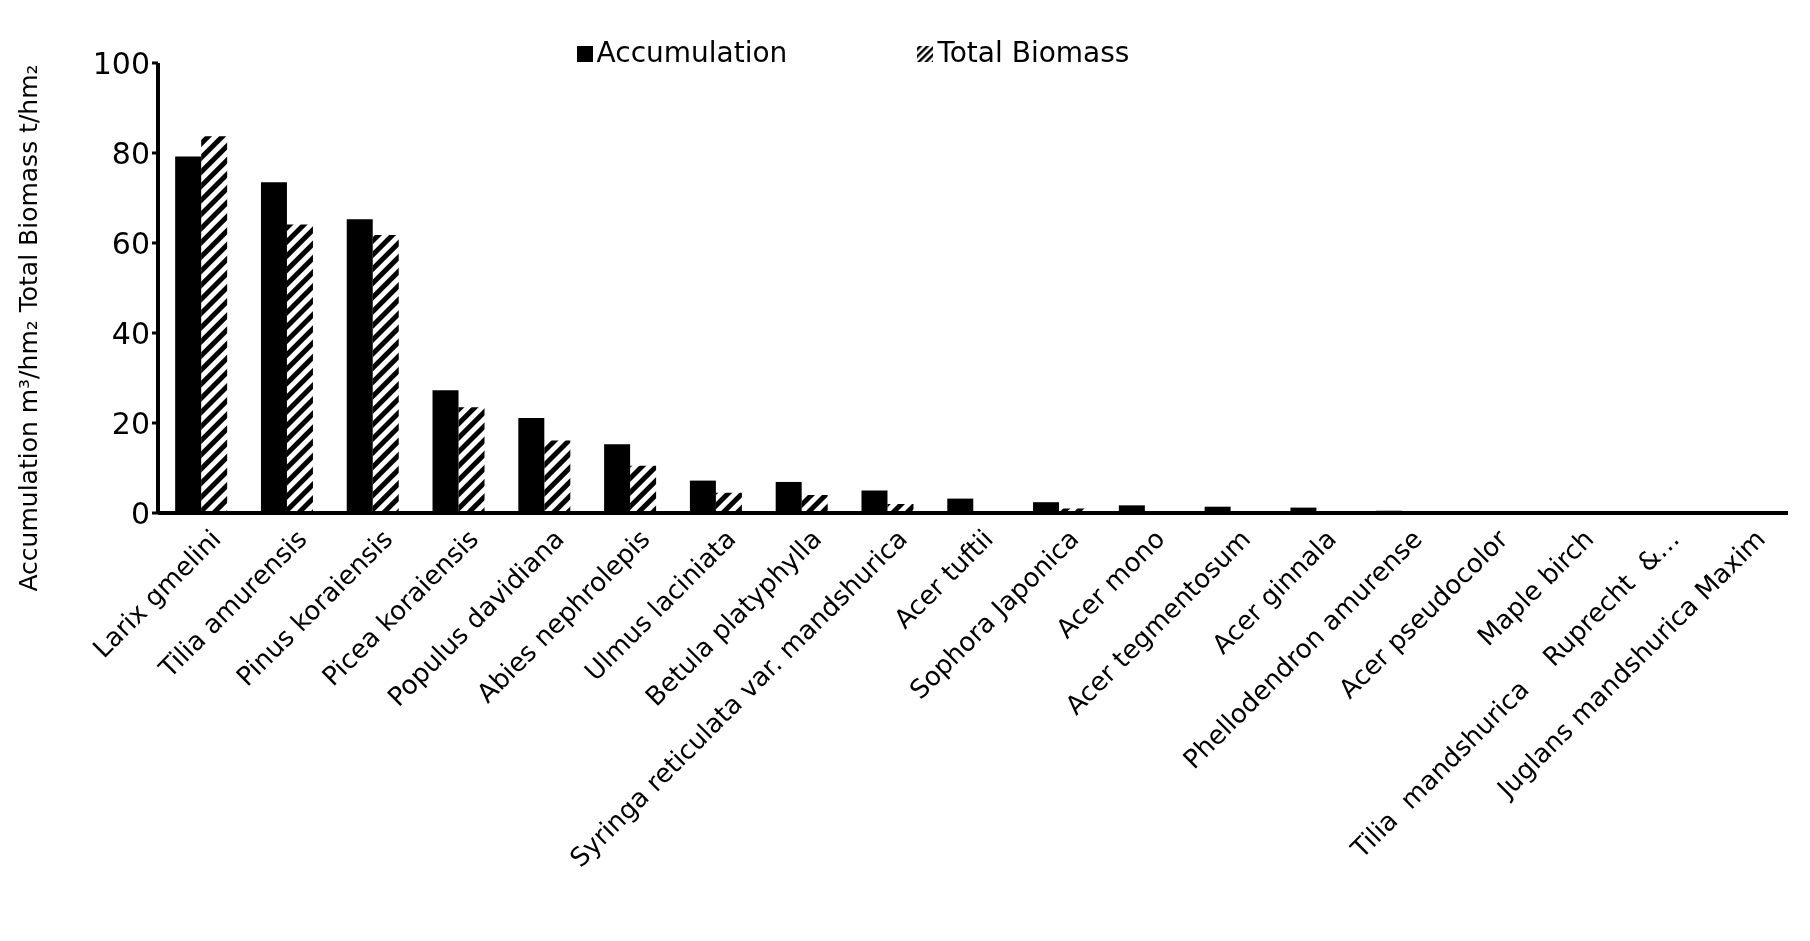 Image resolution: width=1810 pixels, height=941 pixels. Describe the element at coordinates (140, 513) in the screenshot. I see `y-tick-label: 0` at that location.